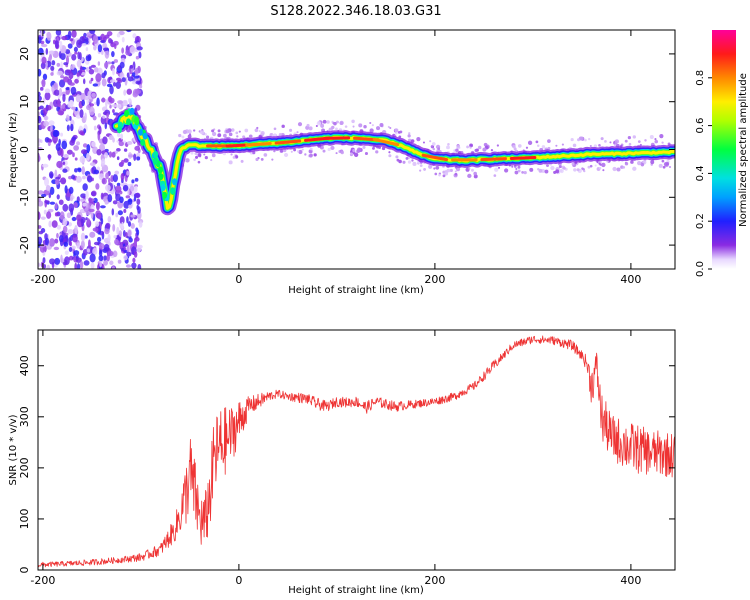 This screenshot has width=750, height=600. Describe the element at coordinates (24, 570) in the screenshot. I see `snr-y-tick-label: 0` at that location.